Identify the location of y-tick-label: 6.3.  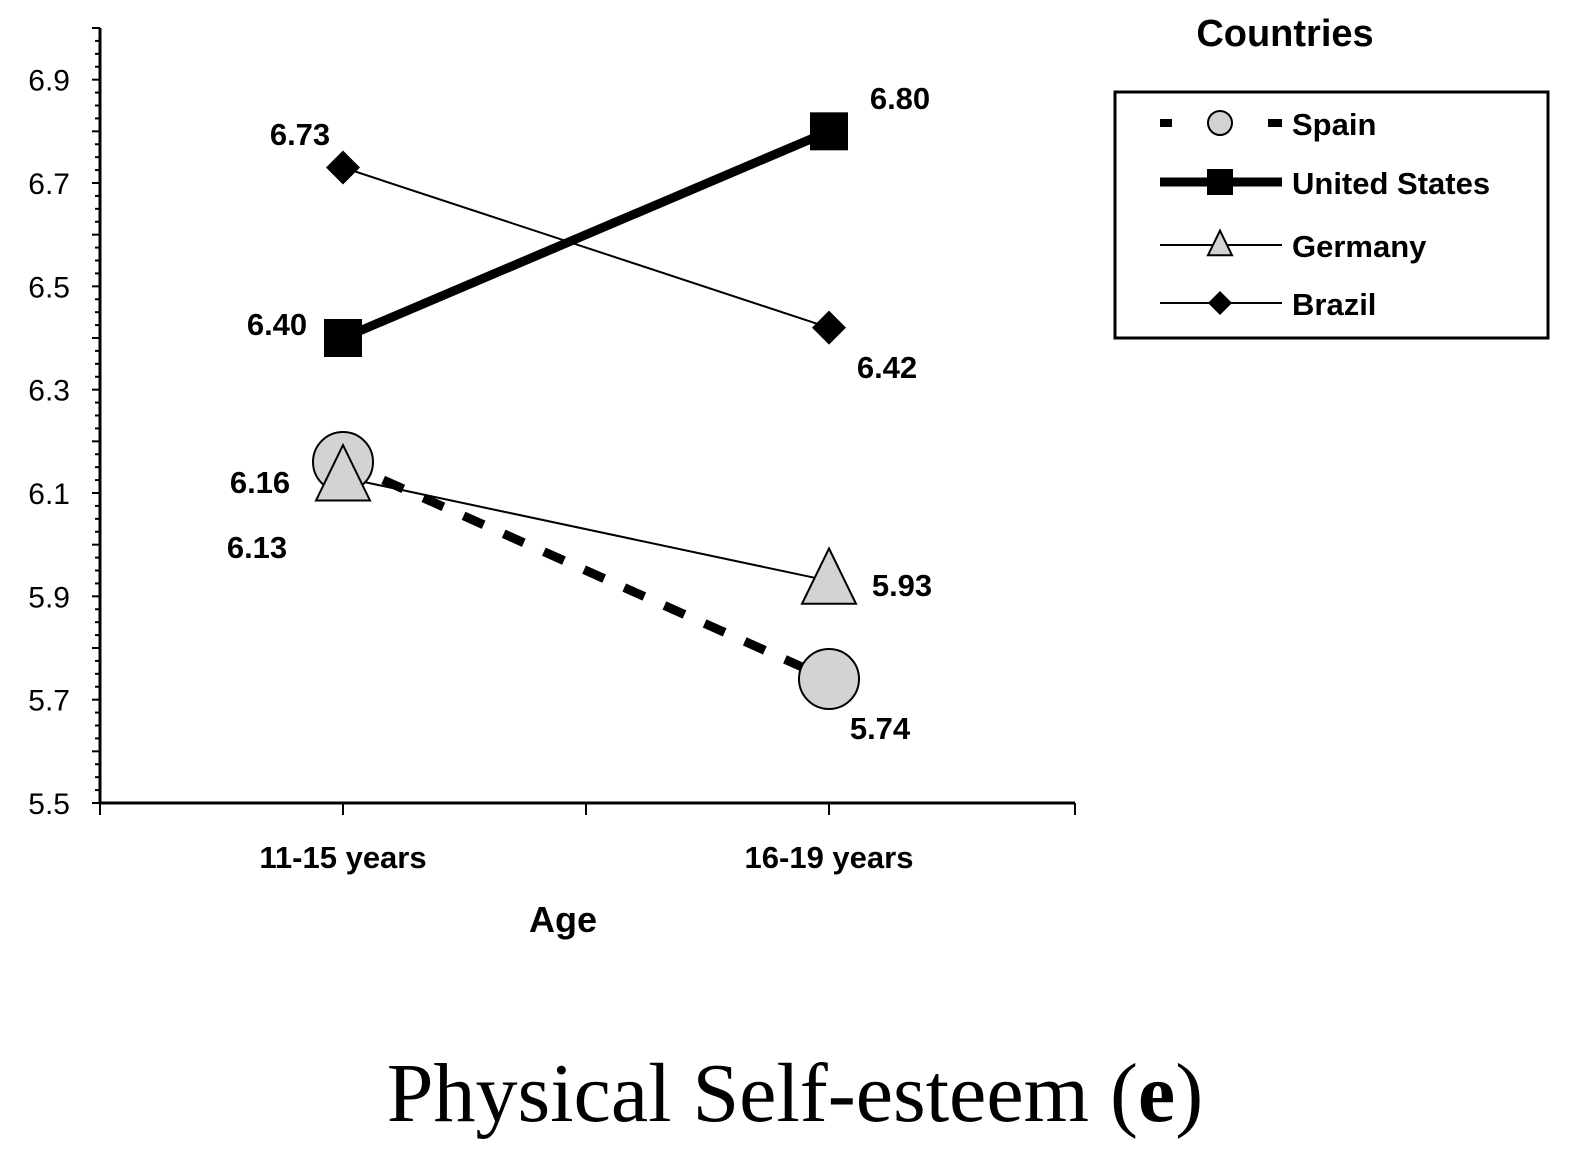
(49, 391).